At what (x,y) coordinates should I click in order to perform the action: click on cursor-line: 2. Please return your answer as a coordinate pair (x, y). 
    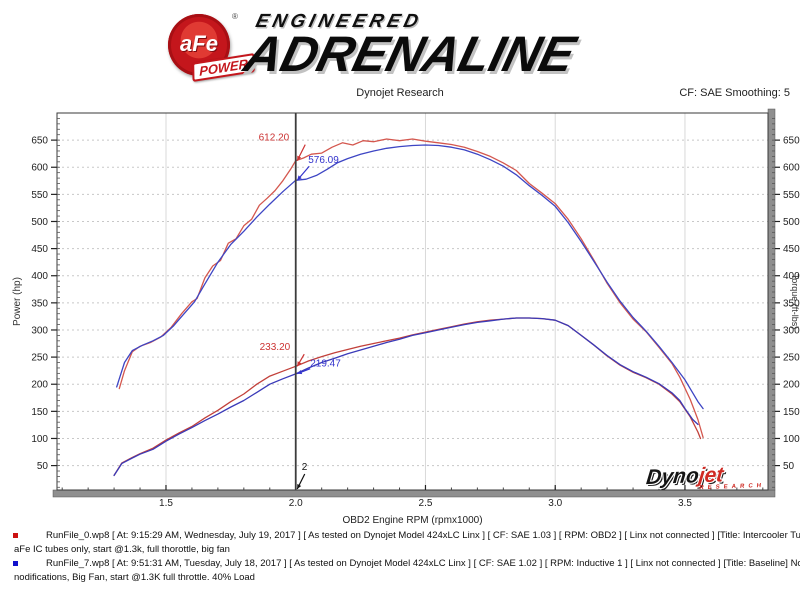
    Looking at the image, I should click on (301, 301).